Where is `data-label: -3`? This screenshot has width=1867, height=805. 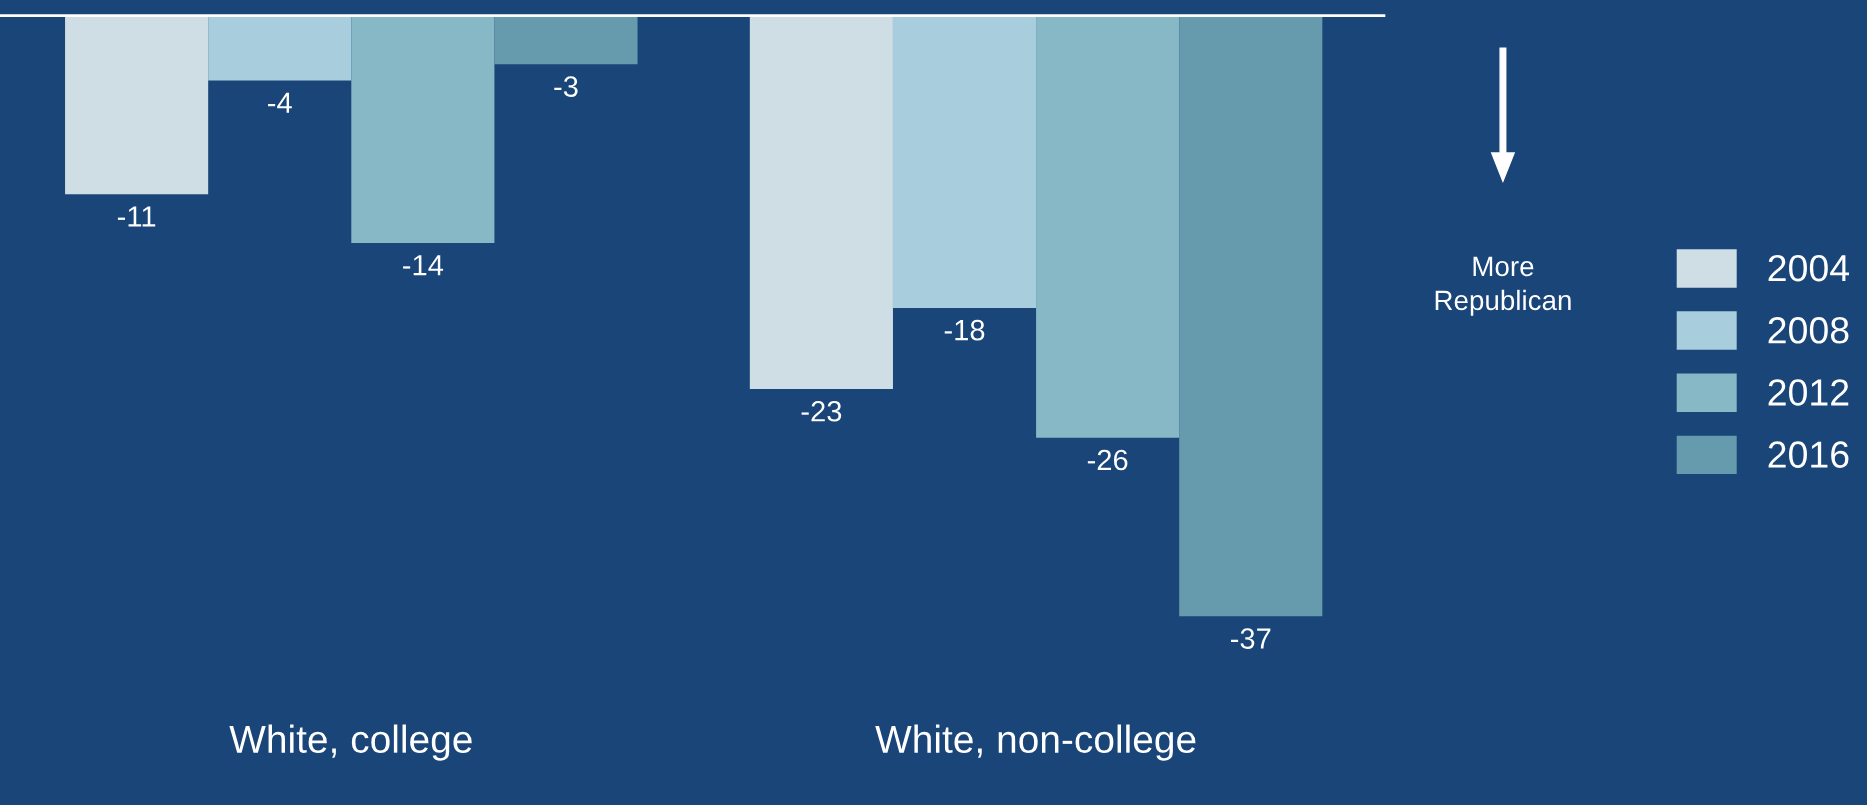
data-label: -3 is located at coordinates (566, 86).